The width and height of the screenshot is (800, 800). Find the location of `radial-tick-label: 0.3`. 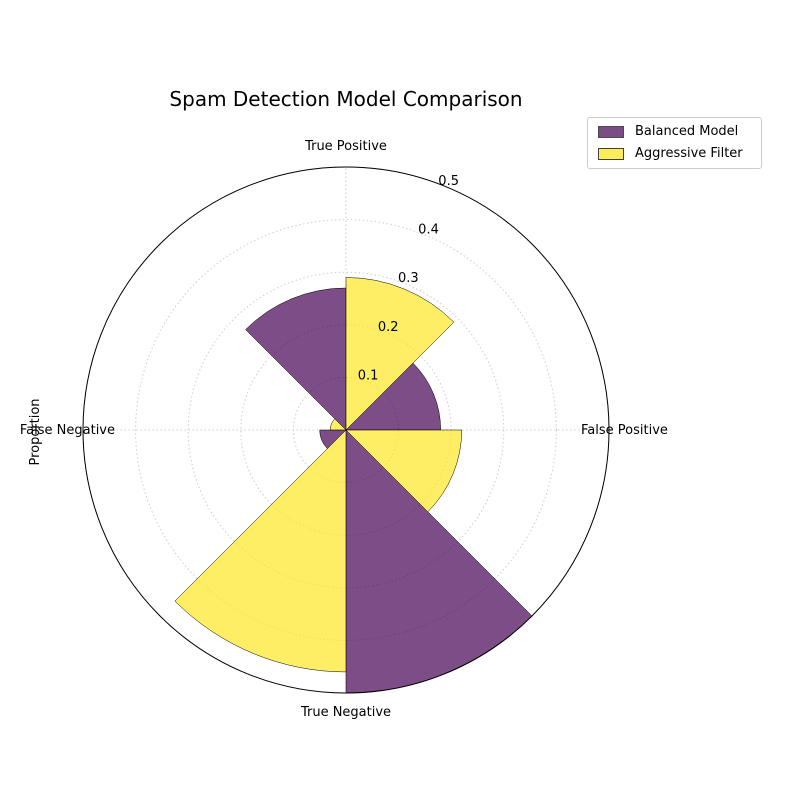

radial-tick-label: 0.3 is located at coordinates (408, 278).